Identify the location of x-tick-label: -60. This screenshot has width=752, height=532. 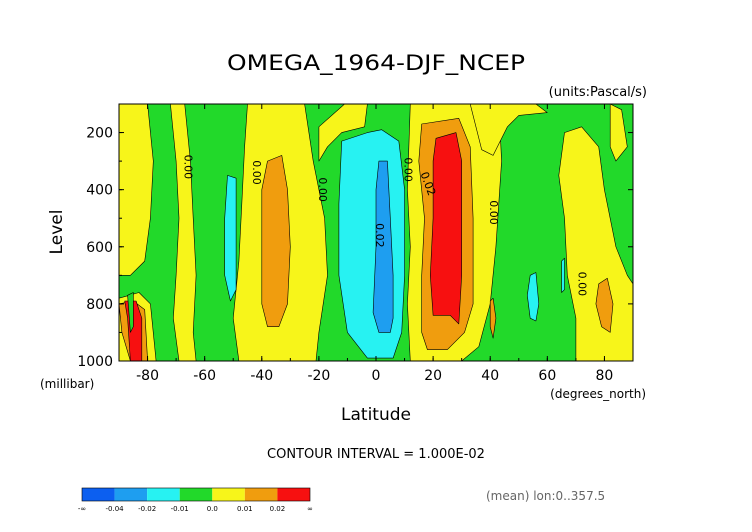
(204, 376).